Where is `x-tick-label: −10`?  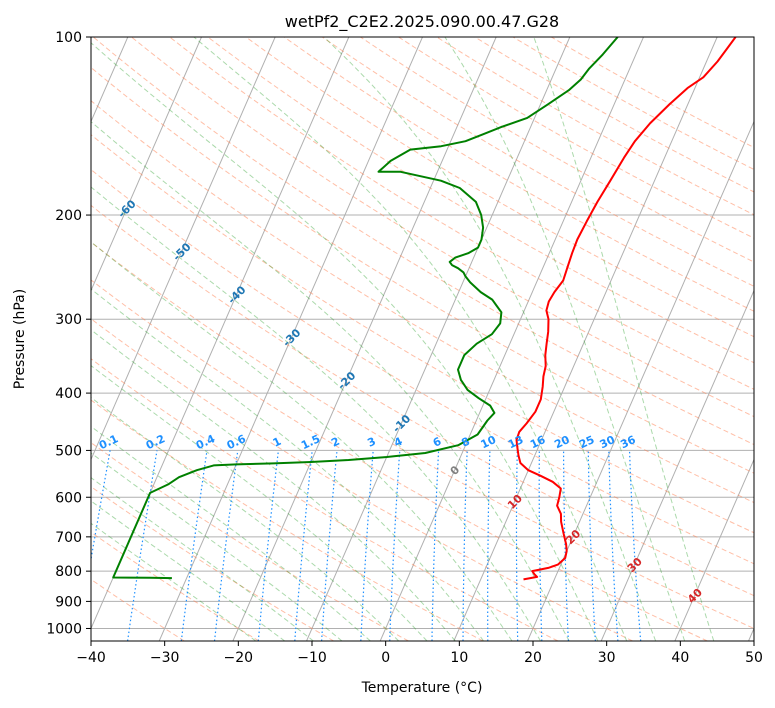 x-tick-label: −10 is located at coordinates (312, 658).